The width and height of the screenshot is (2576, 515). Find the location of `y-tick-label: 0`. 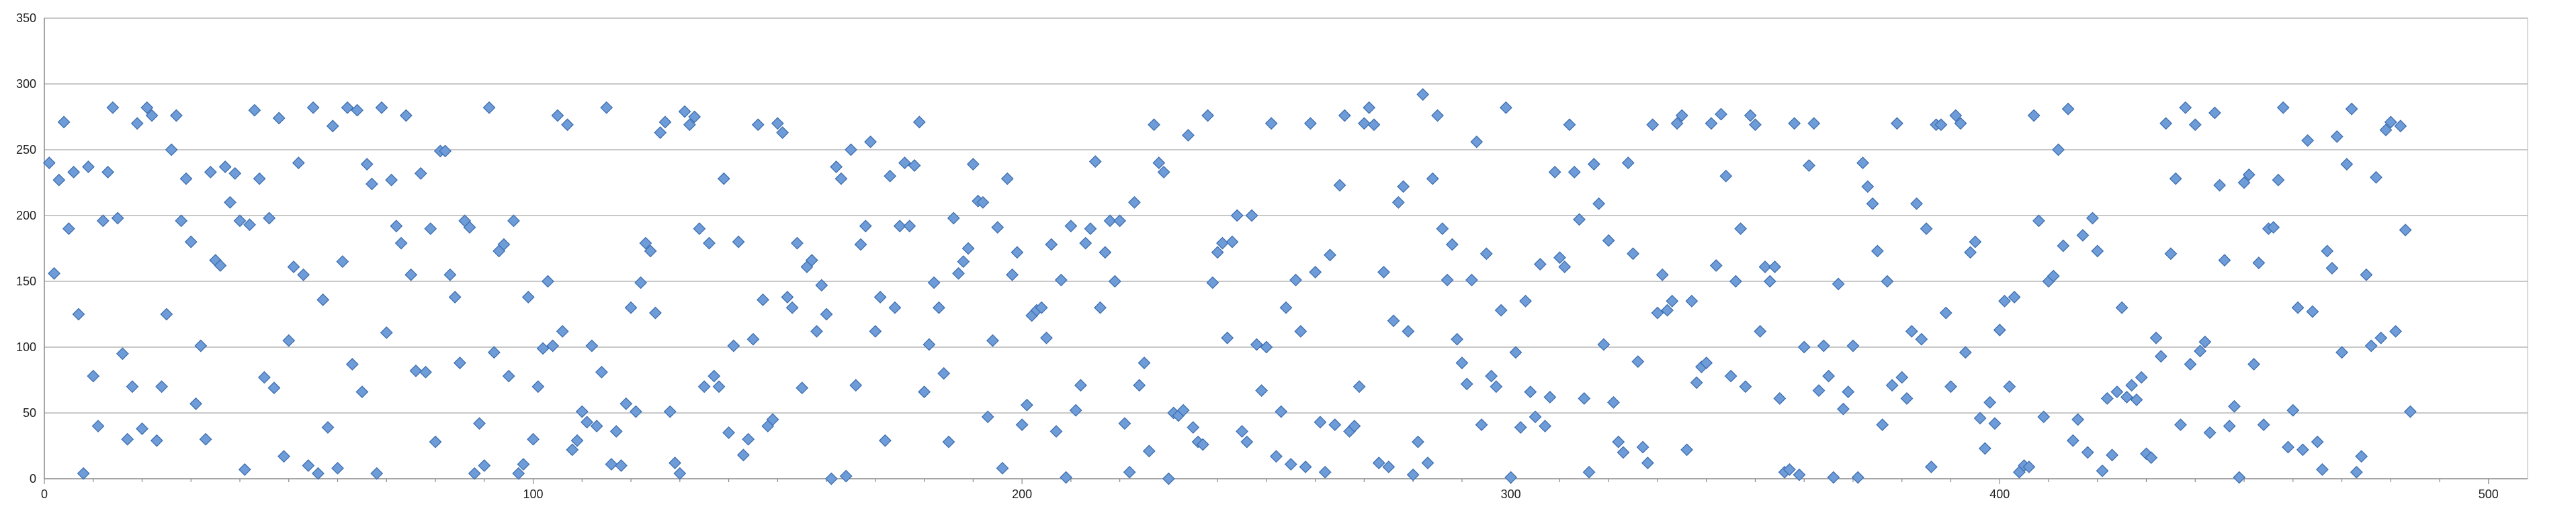

y-tick-label: 0 is located at coordinates (33, 478).